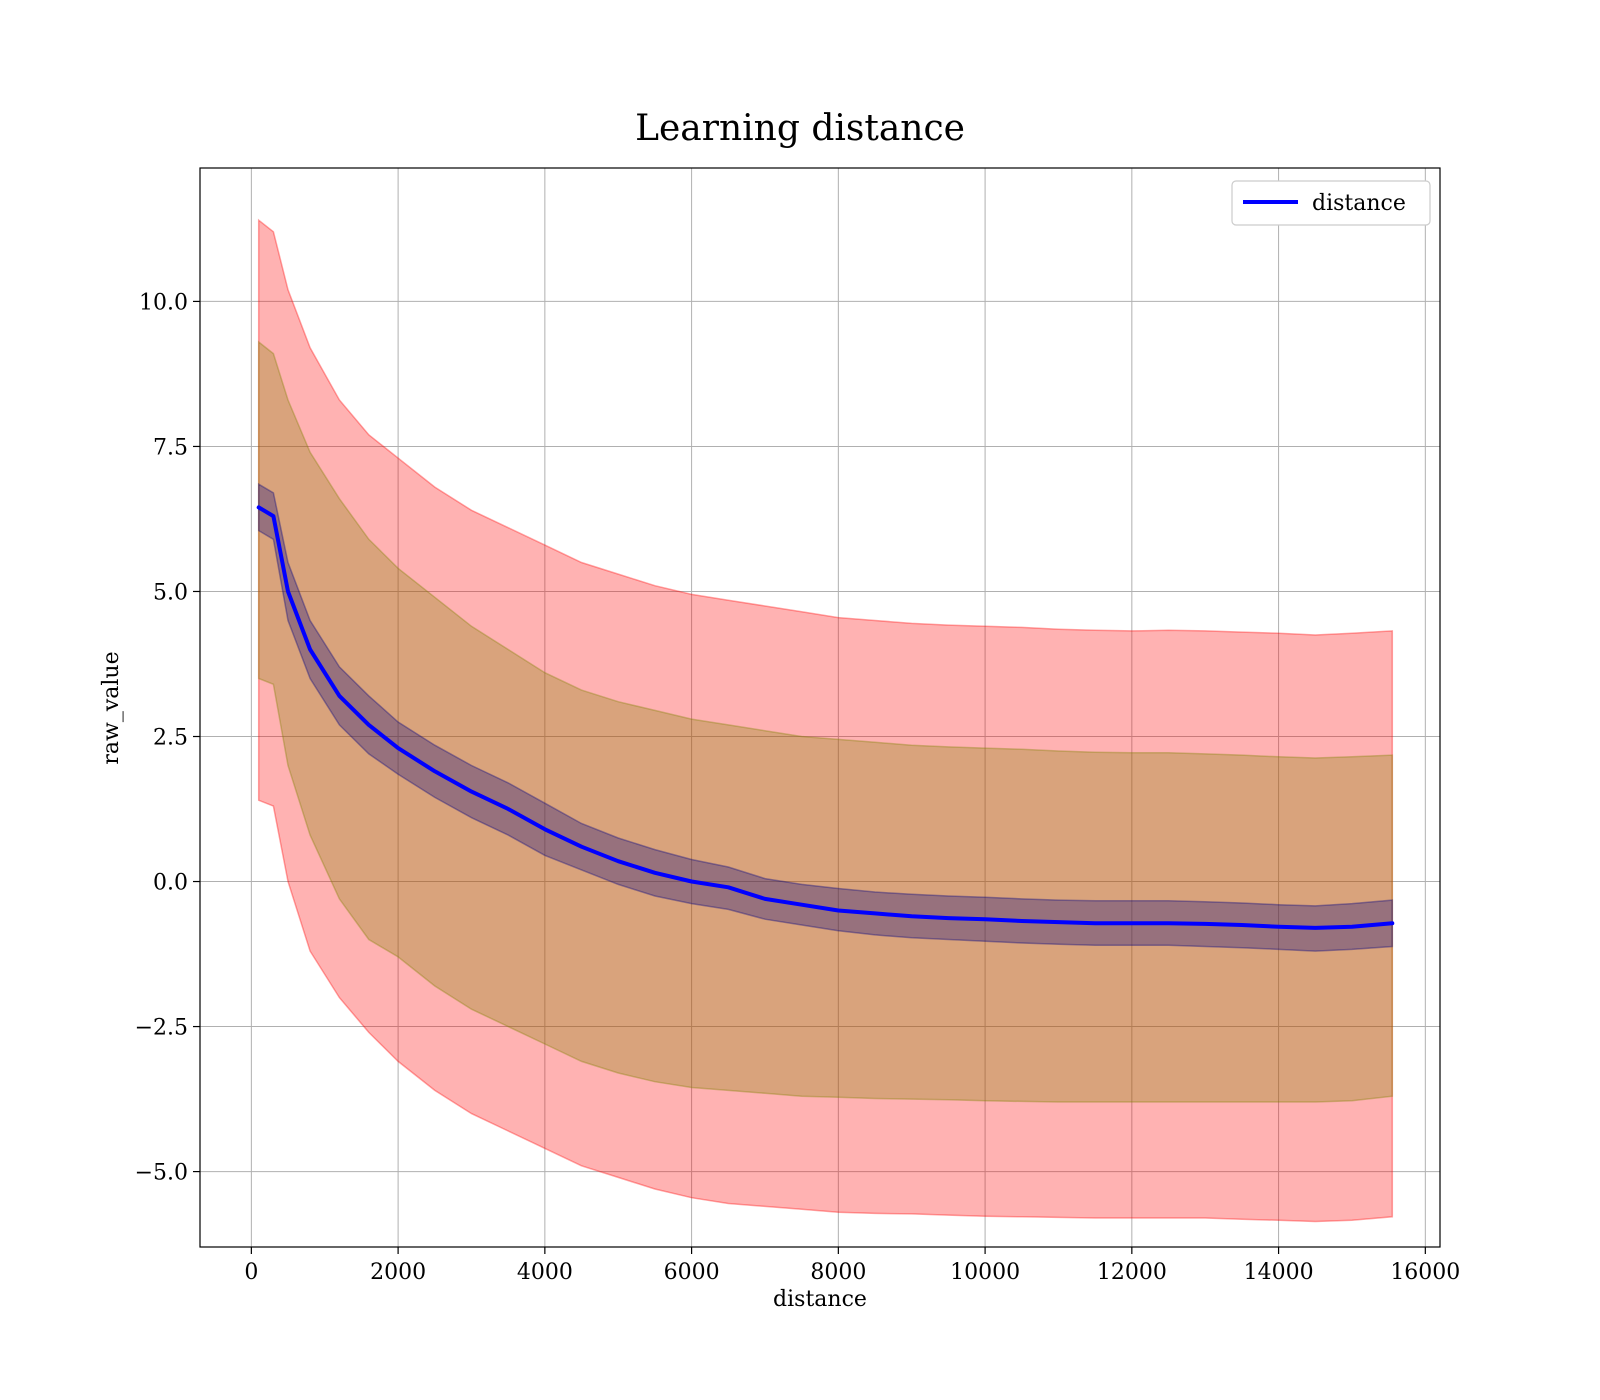 Image resolution: width=1600 pixels, height=1400 pixels. Describe the element at coordinates (170, 447) in the screenshot. I see `y-tick-label: 7.5` at that location.